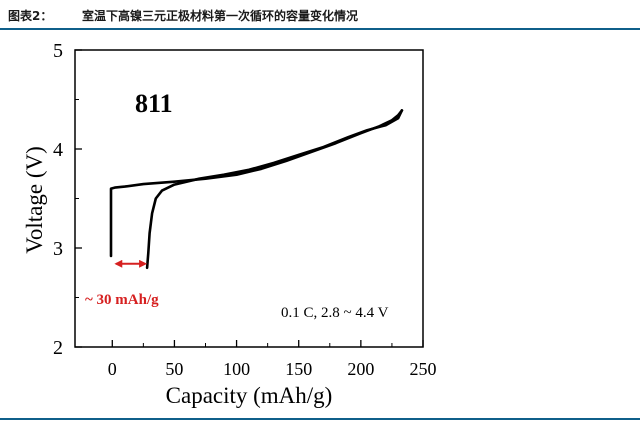  What do you see at coordinates (220, 16) in the screenshot?
I see `figure-title: 室温下高镍三元正极材料第一次循环的容量变化情况` at bounding box center [220, 16].